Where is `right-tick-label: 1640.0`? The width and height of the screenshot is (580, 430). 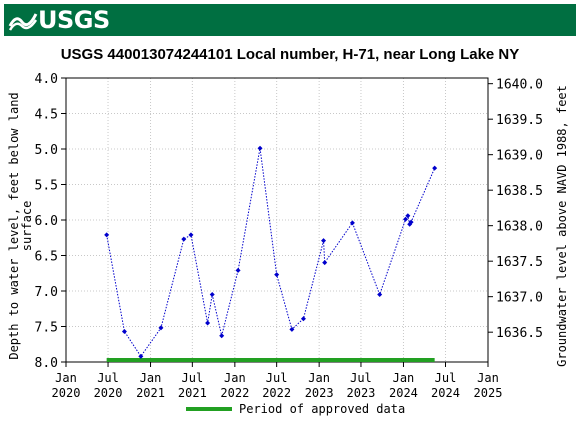 right-tick-label: 1640.0 is located at coordinates (519, 85).